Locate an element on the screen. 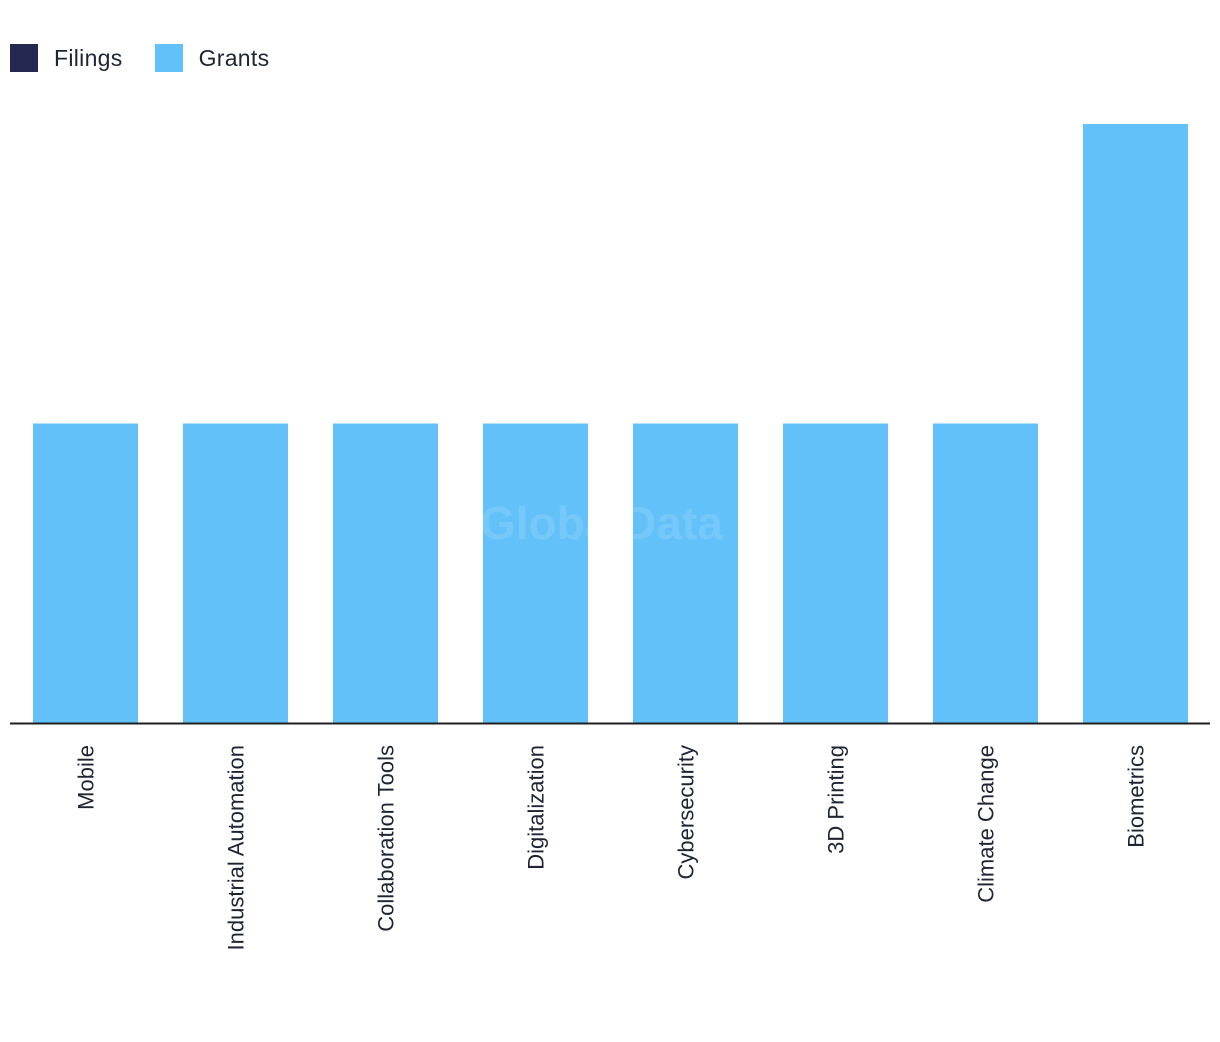  legend-item-grants: Grants is located at coordinates (212, 58).